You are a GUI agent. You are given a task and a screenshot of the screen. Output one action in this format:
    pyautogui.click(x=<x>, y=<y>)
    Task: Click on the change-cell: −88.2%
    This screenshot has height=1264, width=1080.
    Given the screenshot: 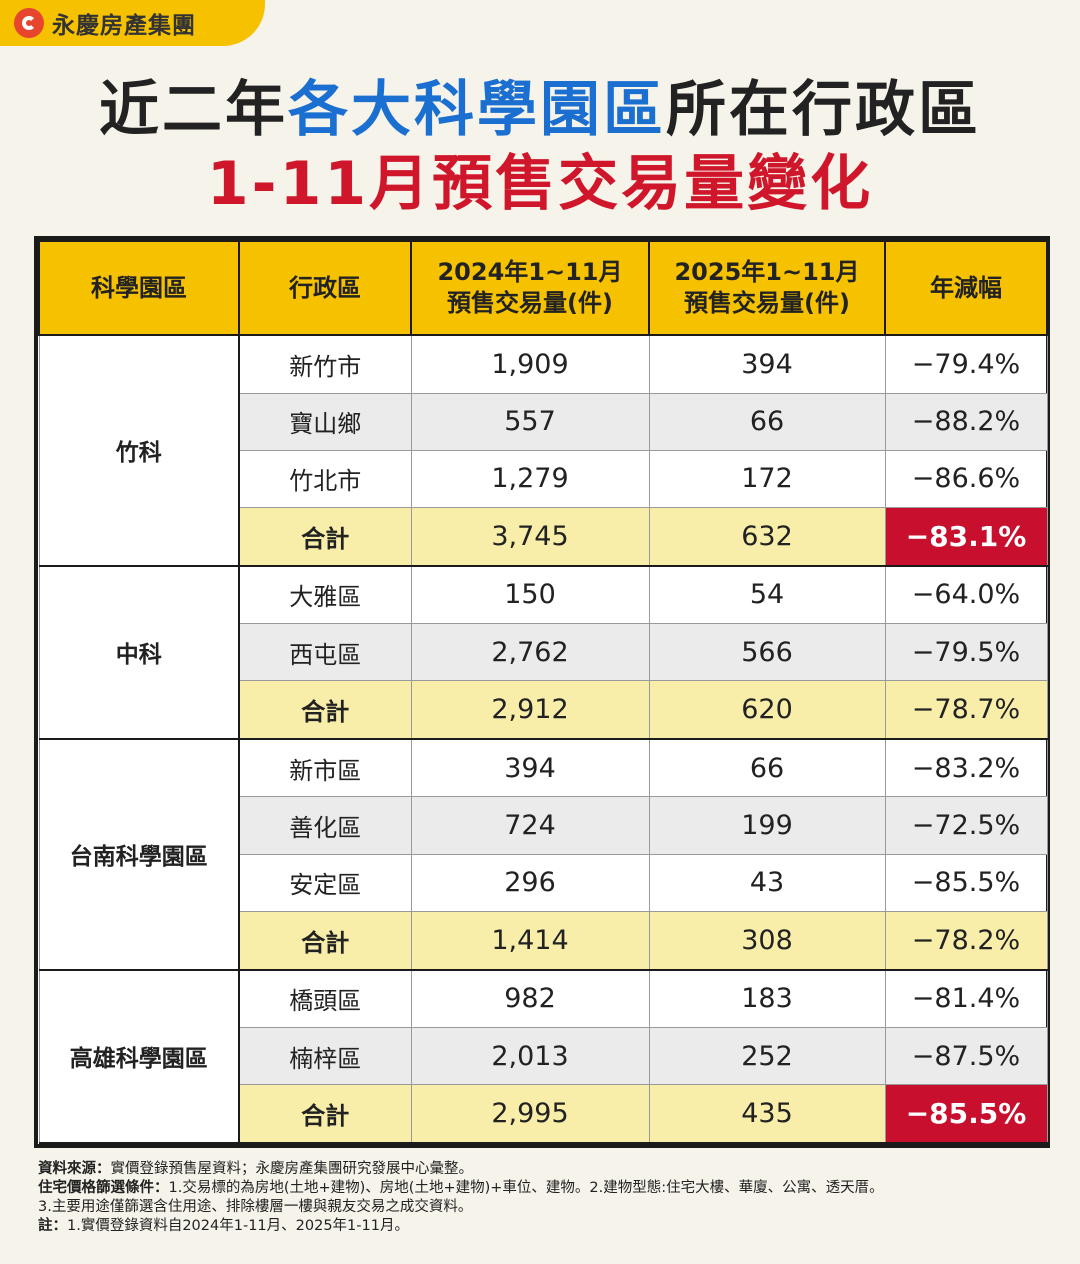 What is the action you would take?
    pyautogui.click(x=966, y=421)
    